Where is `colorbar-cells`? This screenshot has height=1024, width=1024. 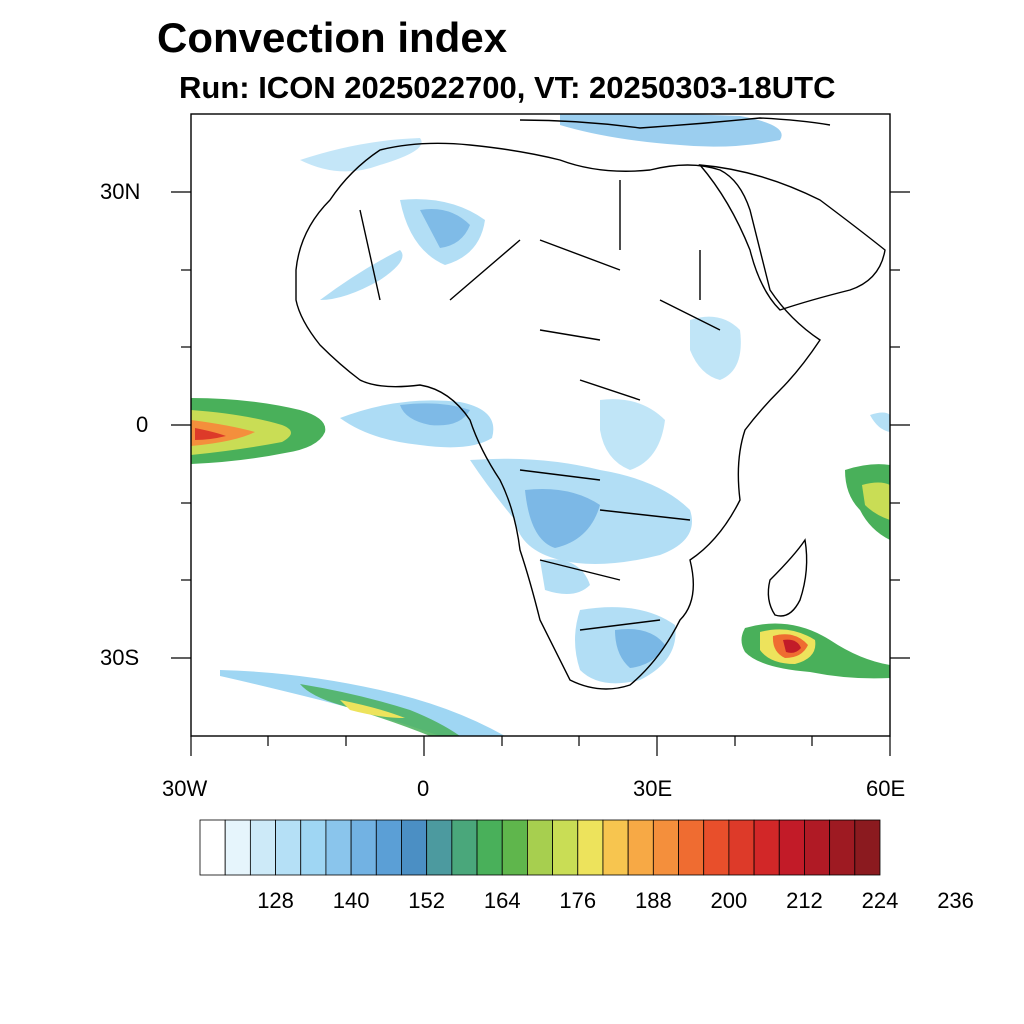 colorbar-cells is located at coordinates (540, 847).